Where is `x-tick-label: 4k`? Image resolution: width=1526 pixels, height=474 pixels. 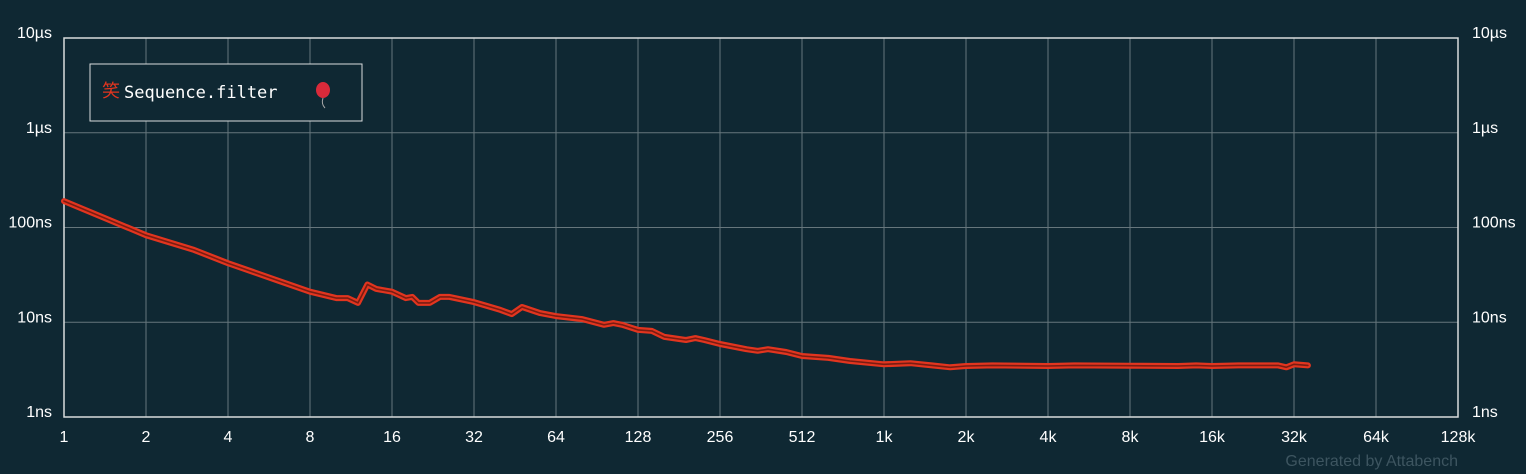 x-tick-label: 4k is located at coordinates (1049, 437).